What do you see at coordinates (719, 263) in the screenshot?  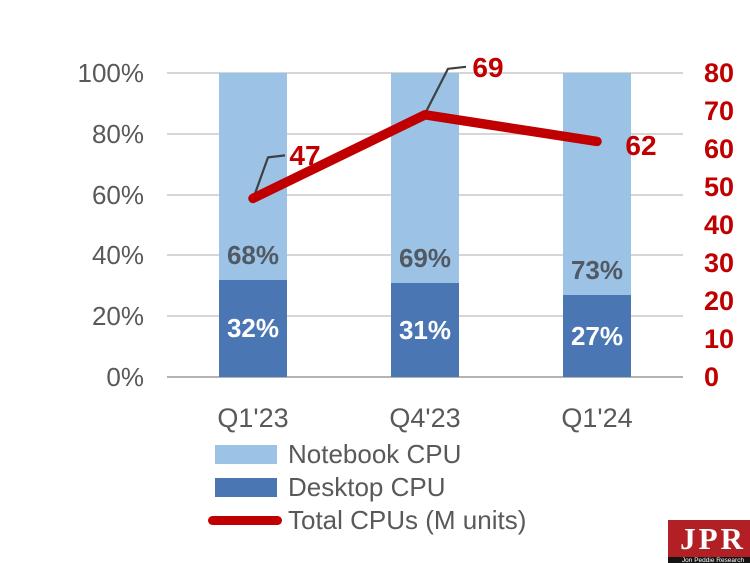 I see `right-axis-tick: 30` at bounding box center [719, 263].